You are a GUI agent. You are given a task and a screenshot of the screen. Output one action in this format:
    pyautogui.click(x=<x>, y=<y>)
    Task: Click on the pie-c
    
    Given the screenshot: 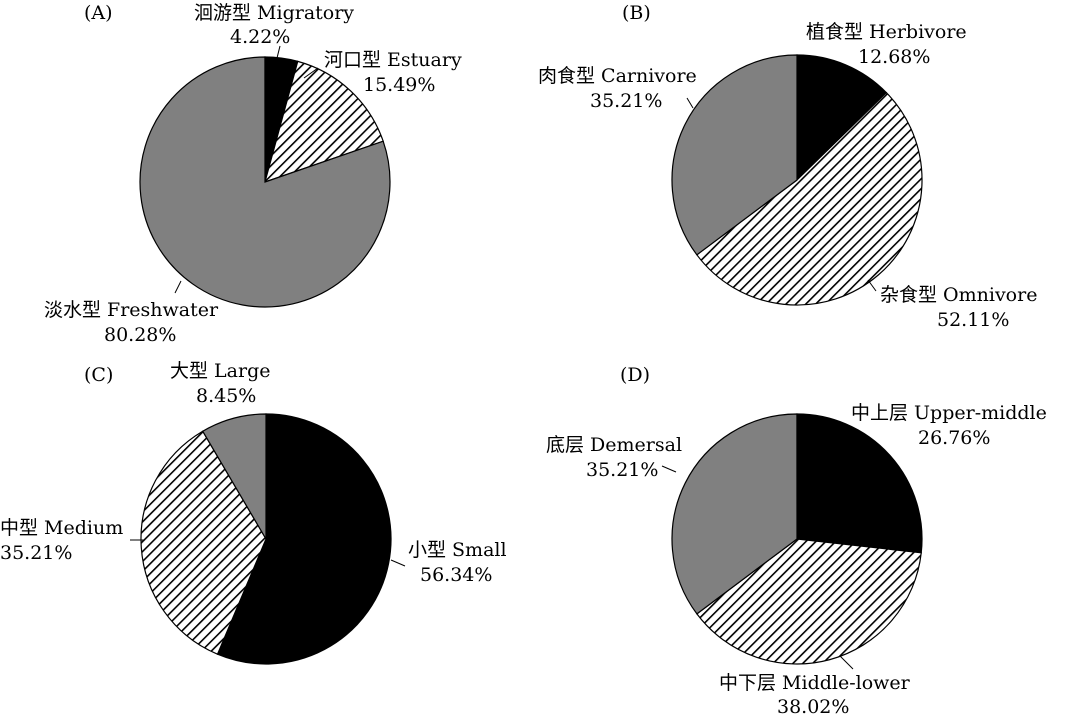 What is the action you would take?
    pyautogui.click(x=266, y=539)
    